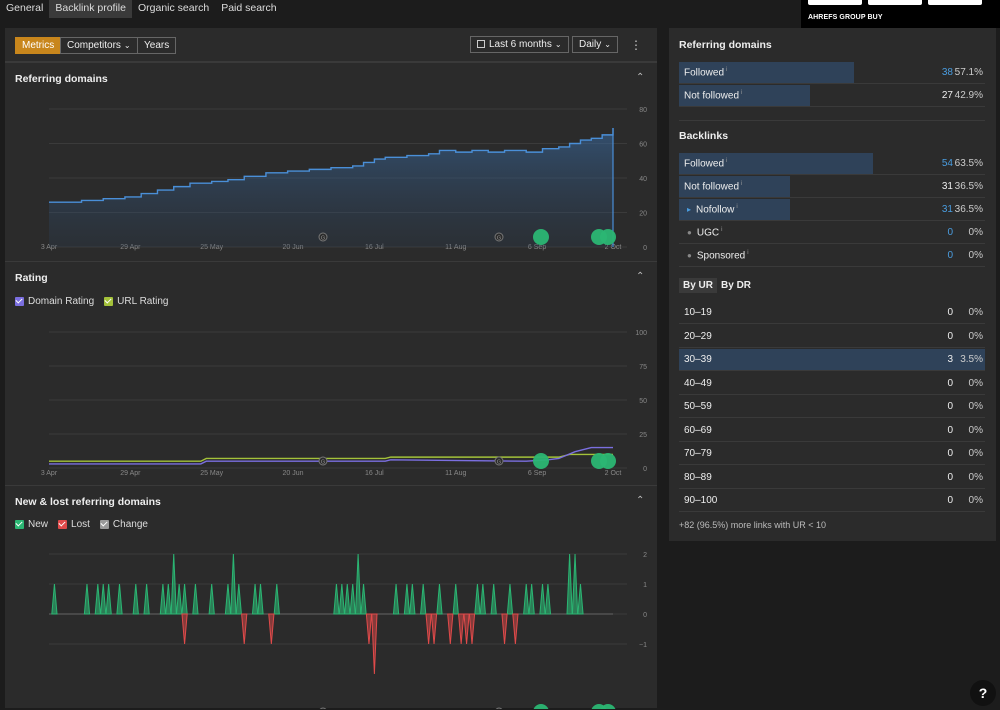  I want to click on rating-legend: Domain Rating URL Rating, so click(91, 301).